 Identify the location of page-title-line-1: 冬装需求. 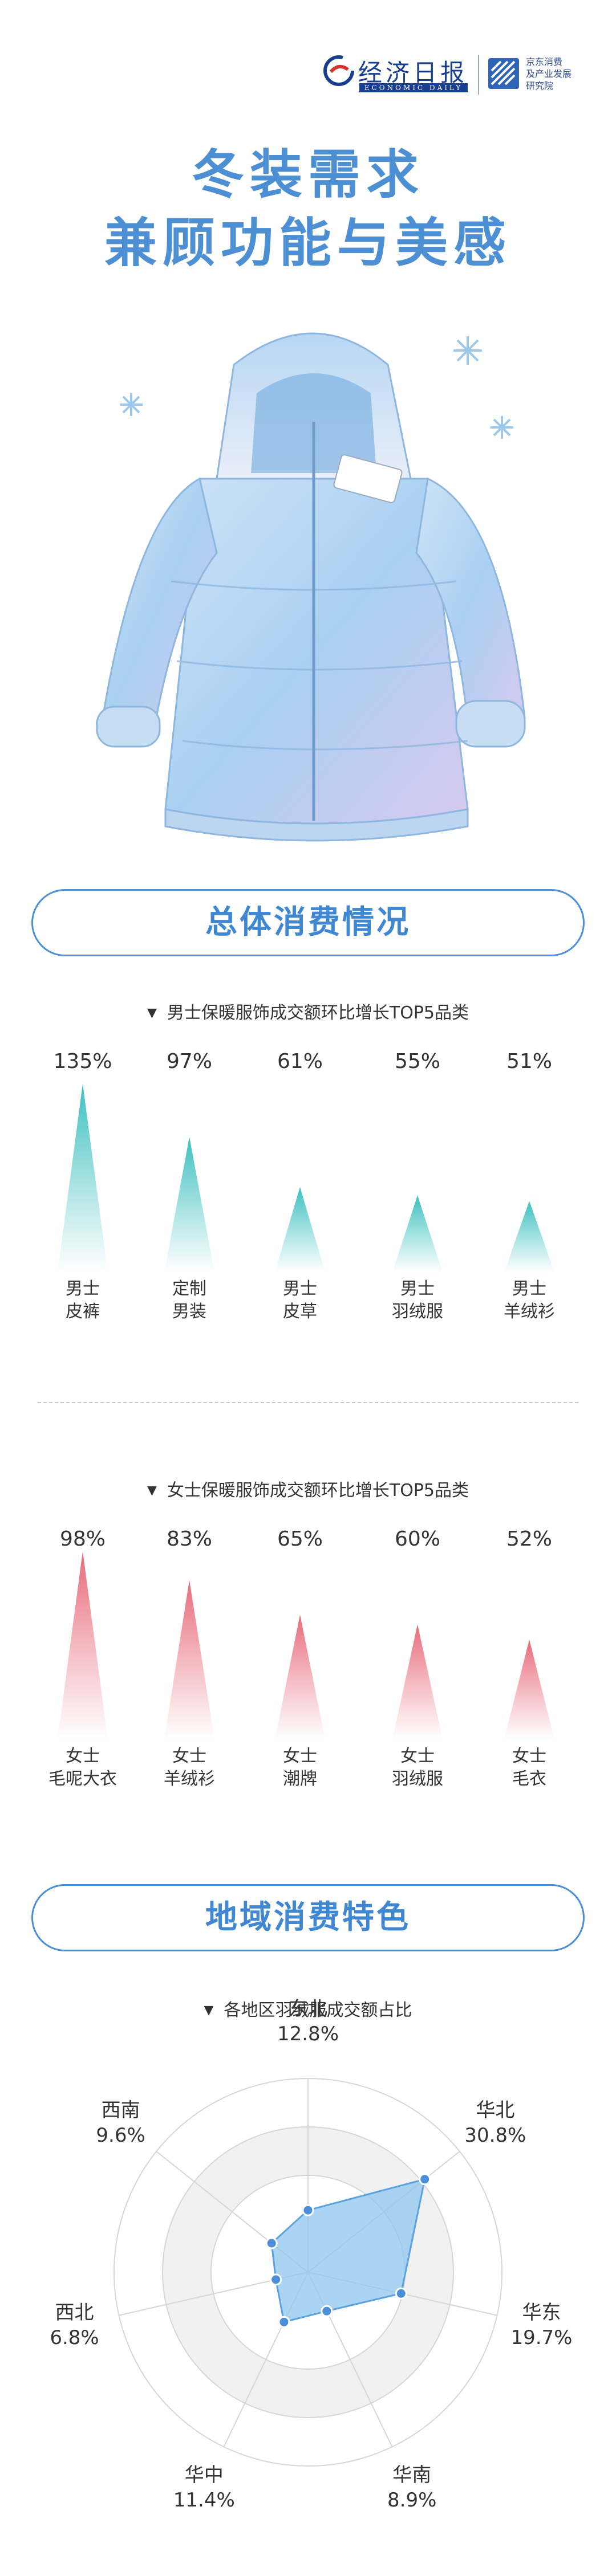
(308, 174).